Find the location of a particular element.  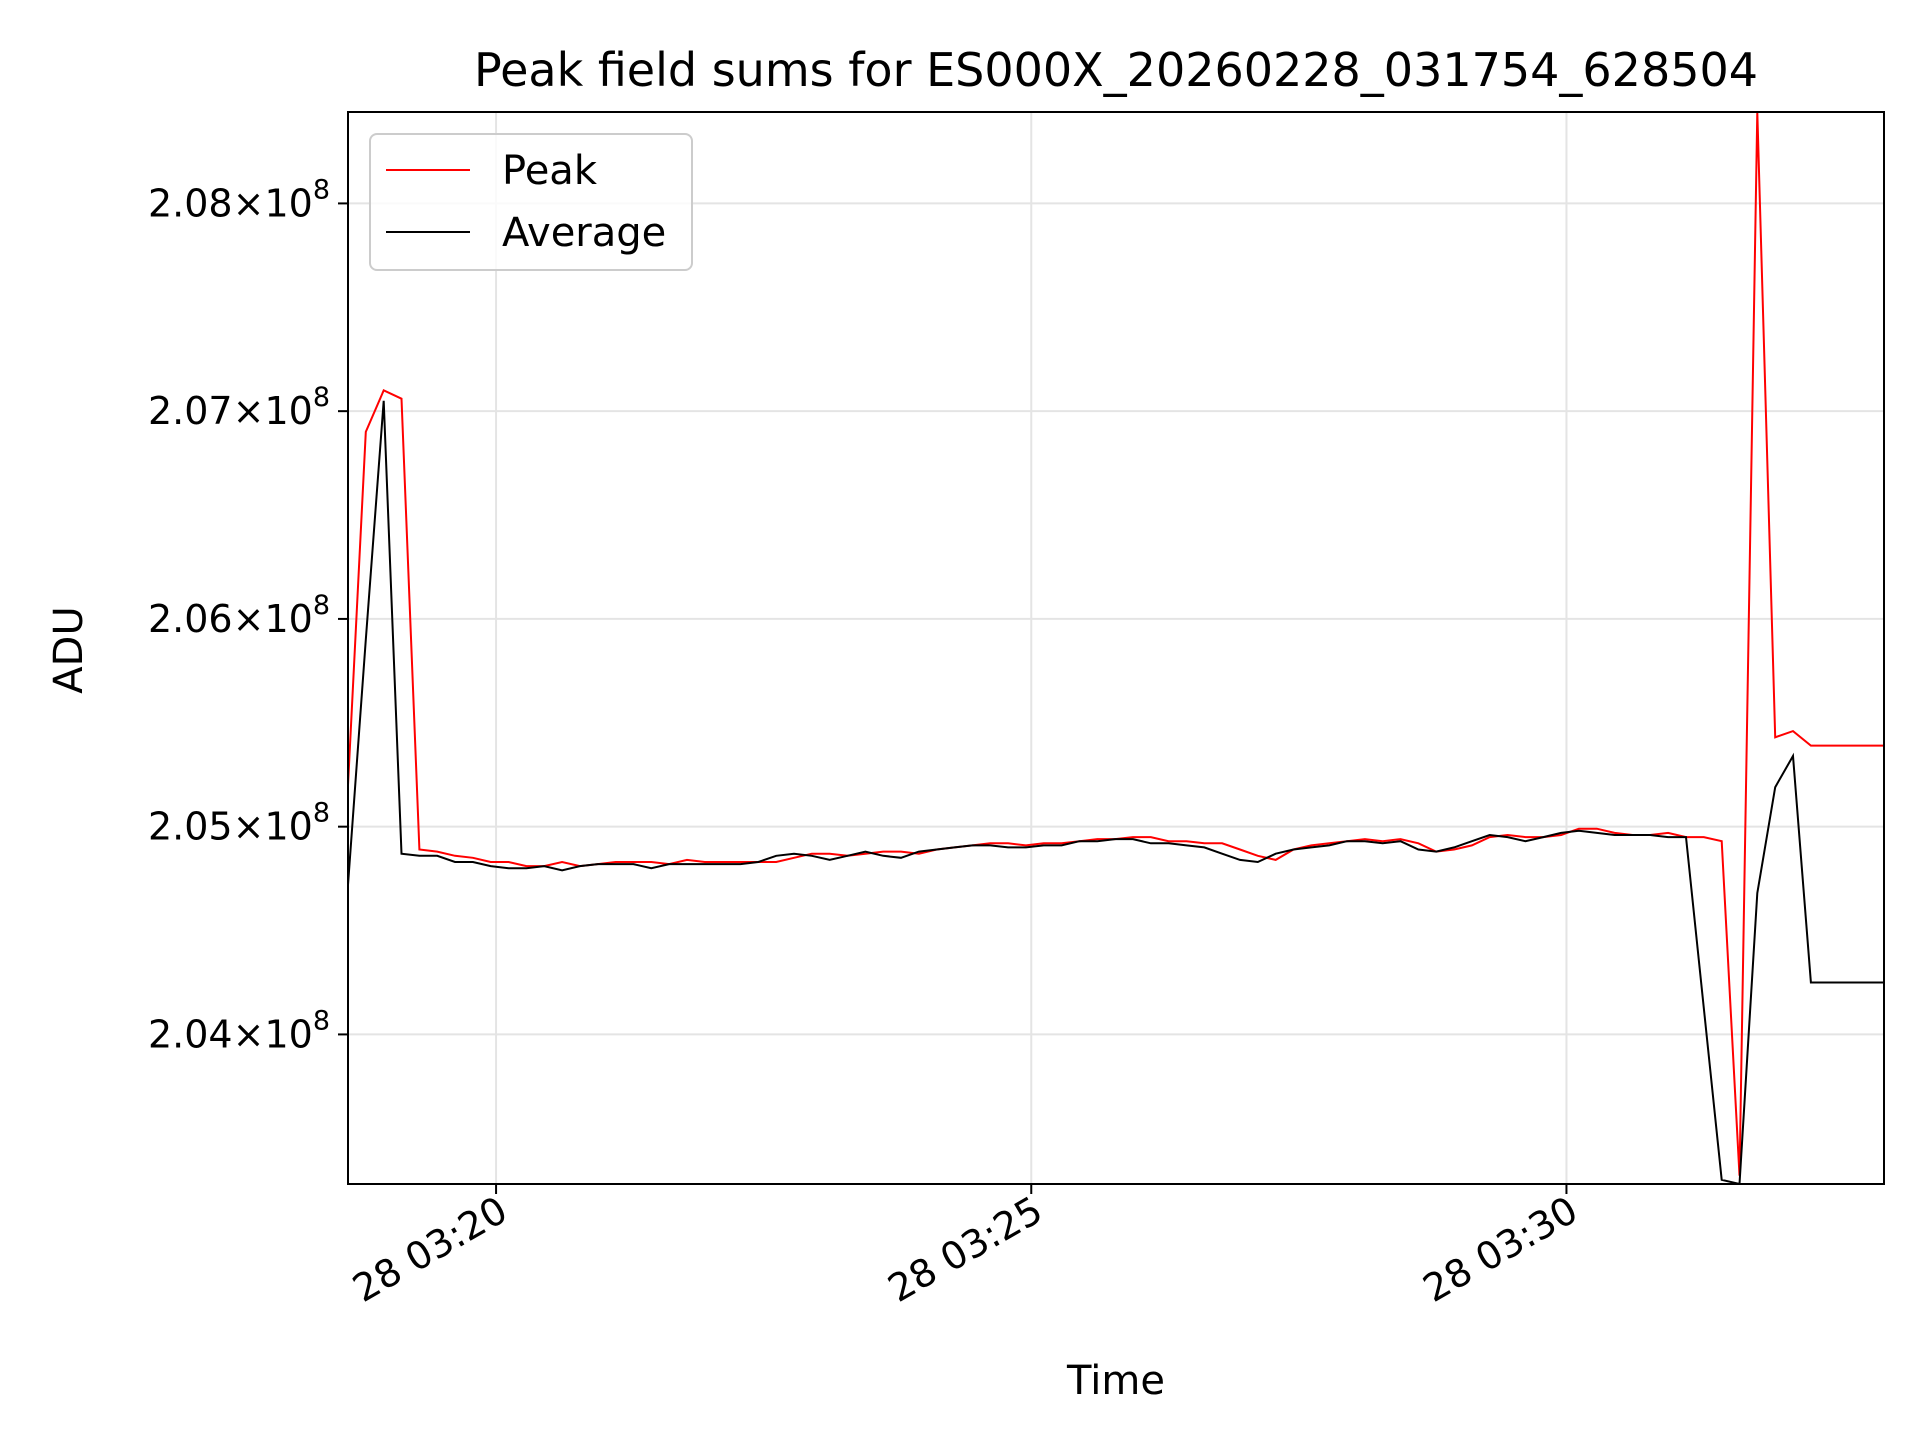

legend-label-average: Average is located at coordinates (584, 233).